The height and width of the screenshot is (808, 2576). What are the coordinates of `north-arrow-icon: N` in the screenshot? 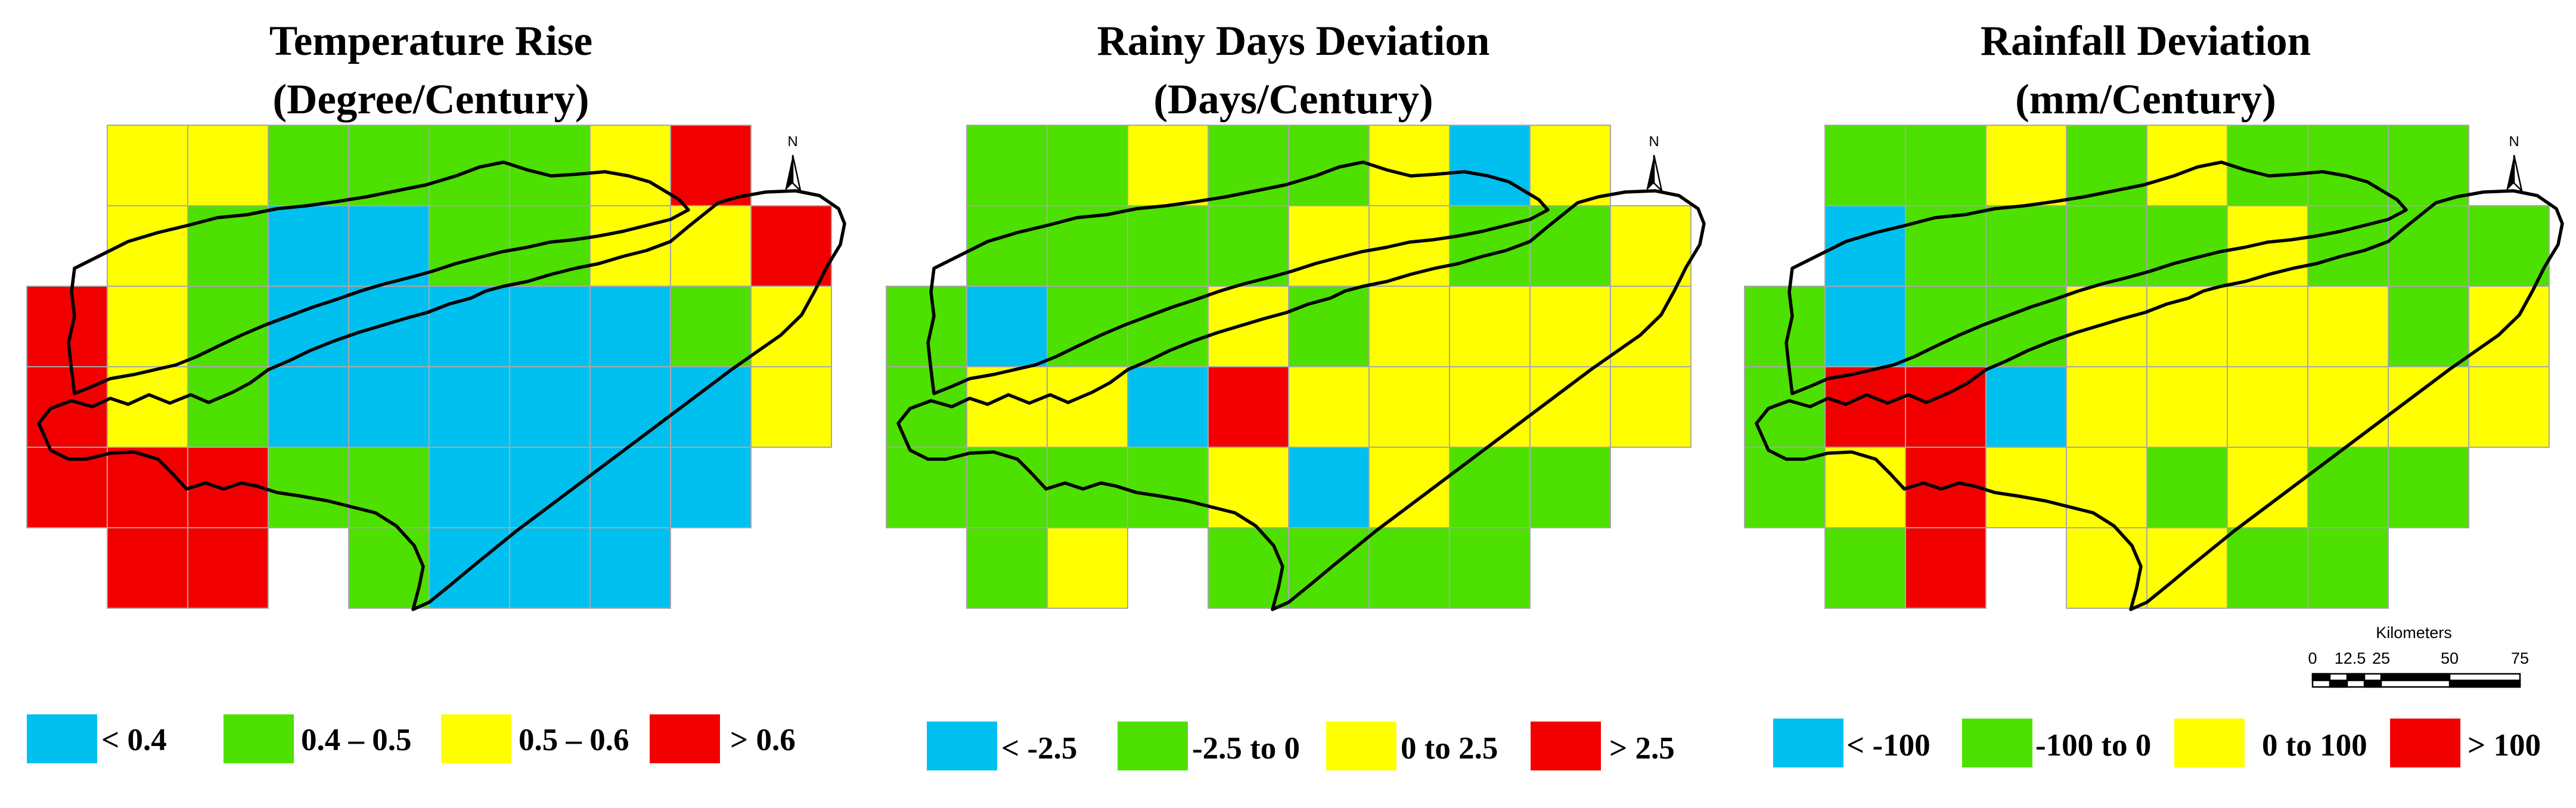 It's located at (793, 163).